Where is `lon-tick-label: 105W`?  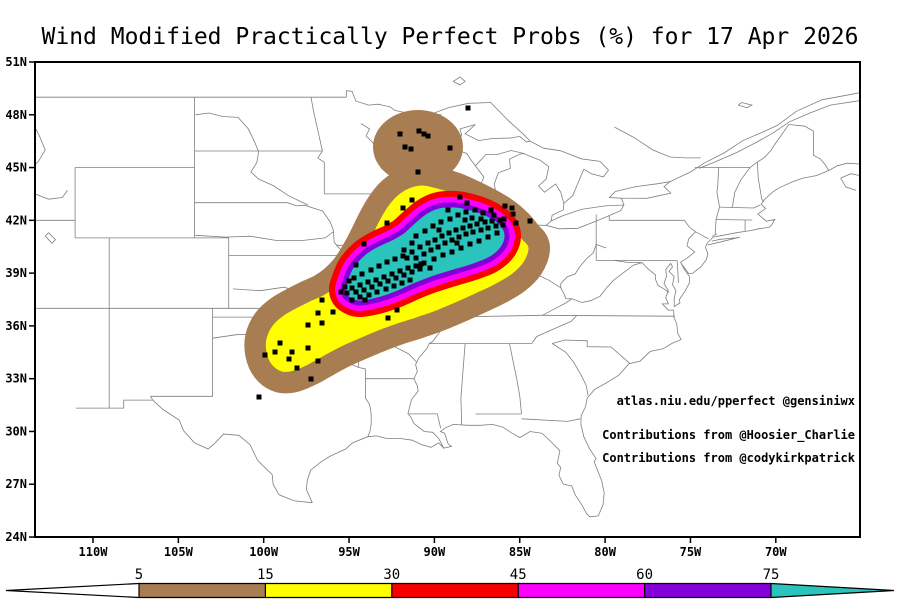 lon-tick-label: 105W is located at coordinates (179, 552).